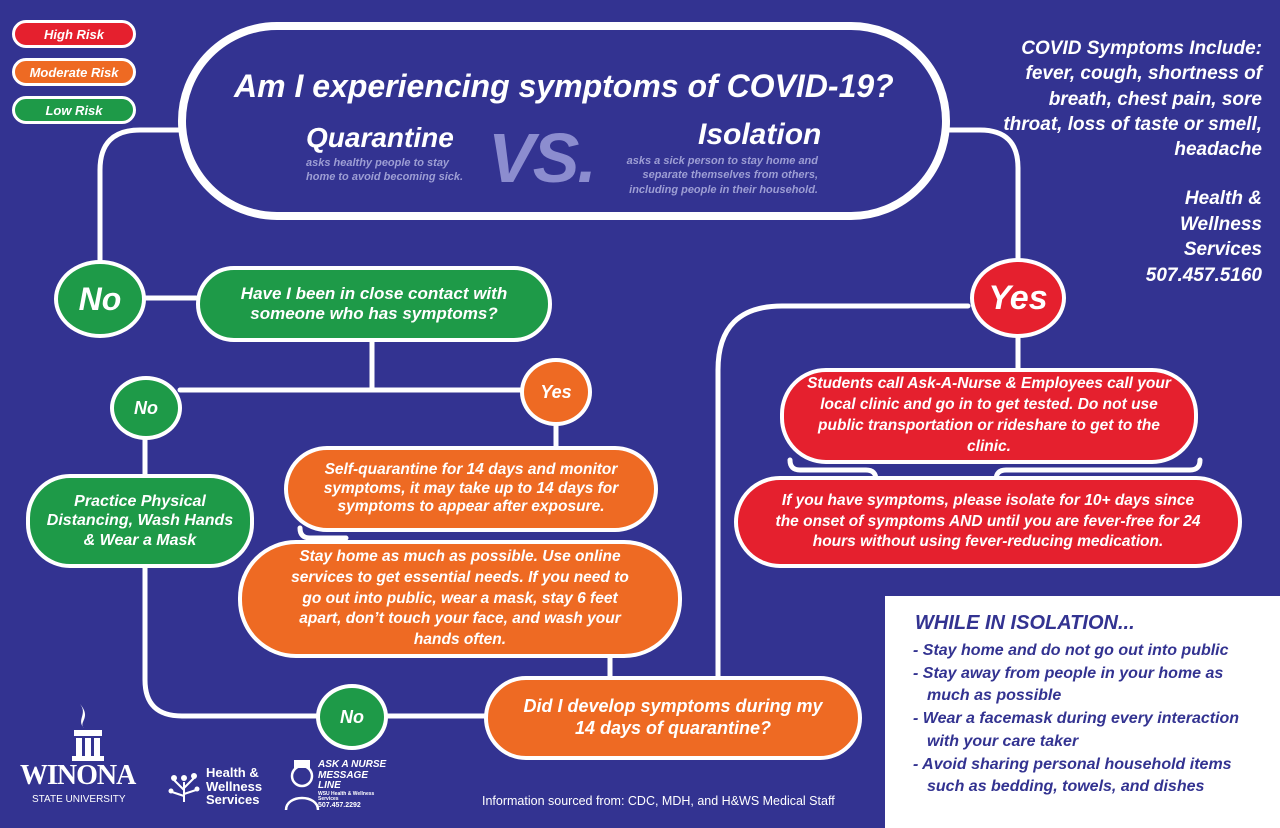  What do you see at coordinates (1222, 250) in the screenshot?
I see `contact-line3: Services` at bounding box center [1222, 250].